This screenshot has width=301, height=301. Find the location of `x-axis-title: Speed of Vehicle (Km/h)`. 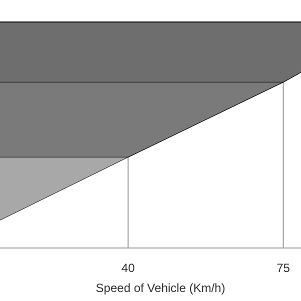

x-axis-title: Speed of Vehicle (Km/h) is located at coordinates (161, 288).